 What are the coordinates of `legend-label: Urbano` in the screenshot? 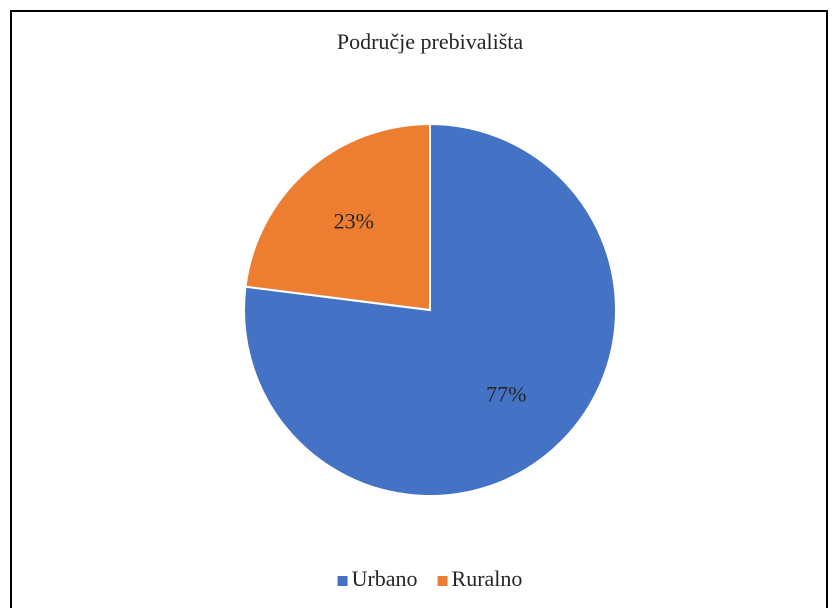 It's located at (385, 578).